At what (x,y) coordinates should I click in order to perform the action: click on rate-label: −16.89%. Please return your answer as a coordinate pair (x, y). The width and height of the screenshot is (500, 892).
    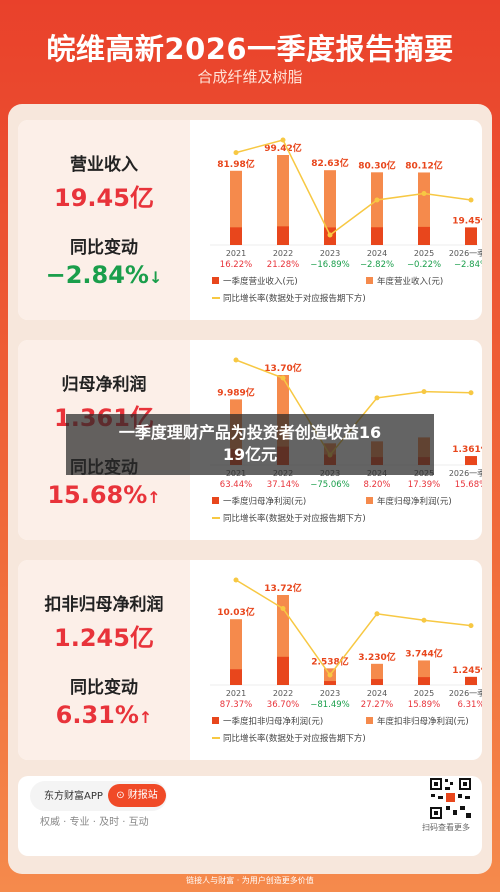
    Looking at the image, I should click on (330, 265).